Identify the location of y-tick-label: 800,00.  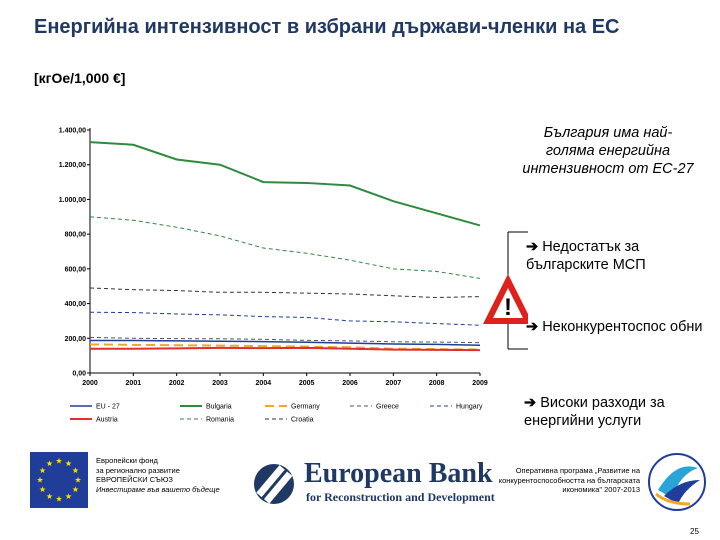
(76, 235).